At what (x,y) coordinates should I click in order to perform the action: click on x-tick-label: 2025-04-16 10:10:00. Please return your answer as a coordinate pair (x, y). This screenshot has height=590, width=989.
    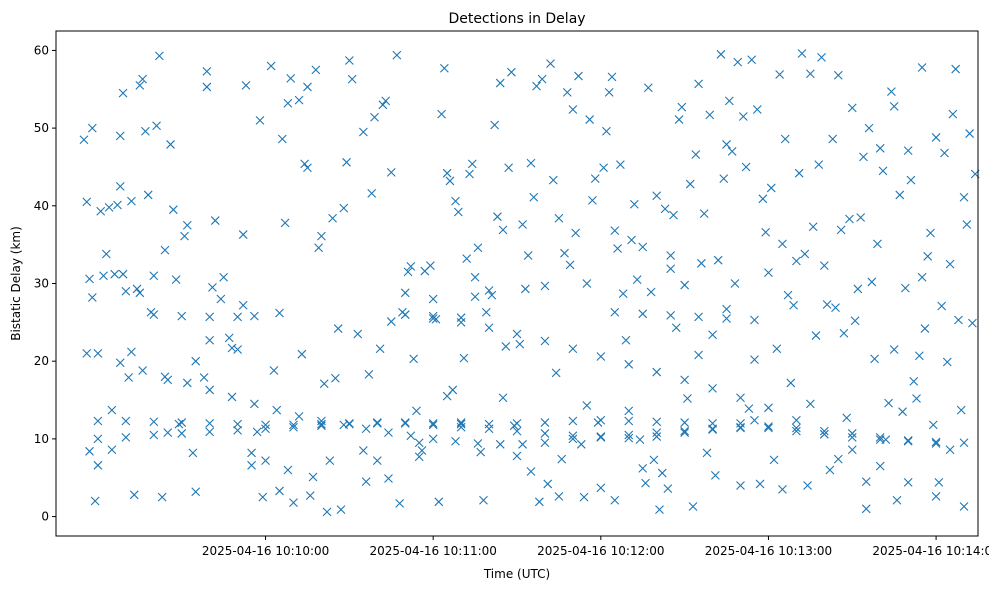
    Looking at the image, I should click on (265, 551).